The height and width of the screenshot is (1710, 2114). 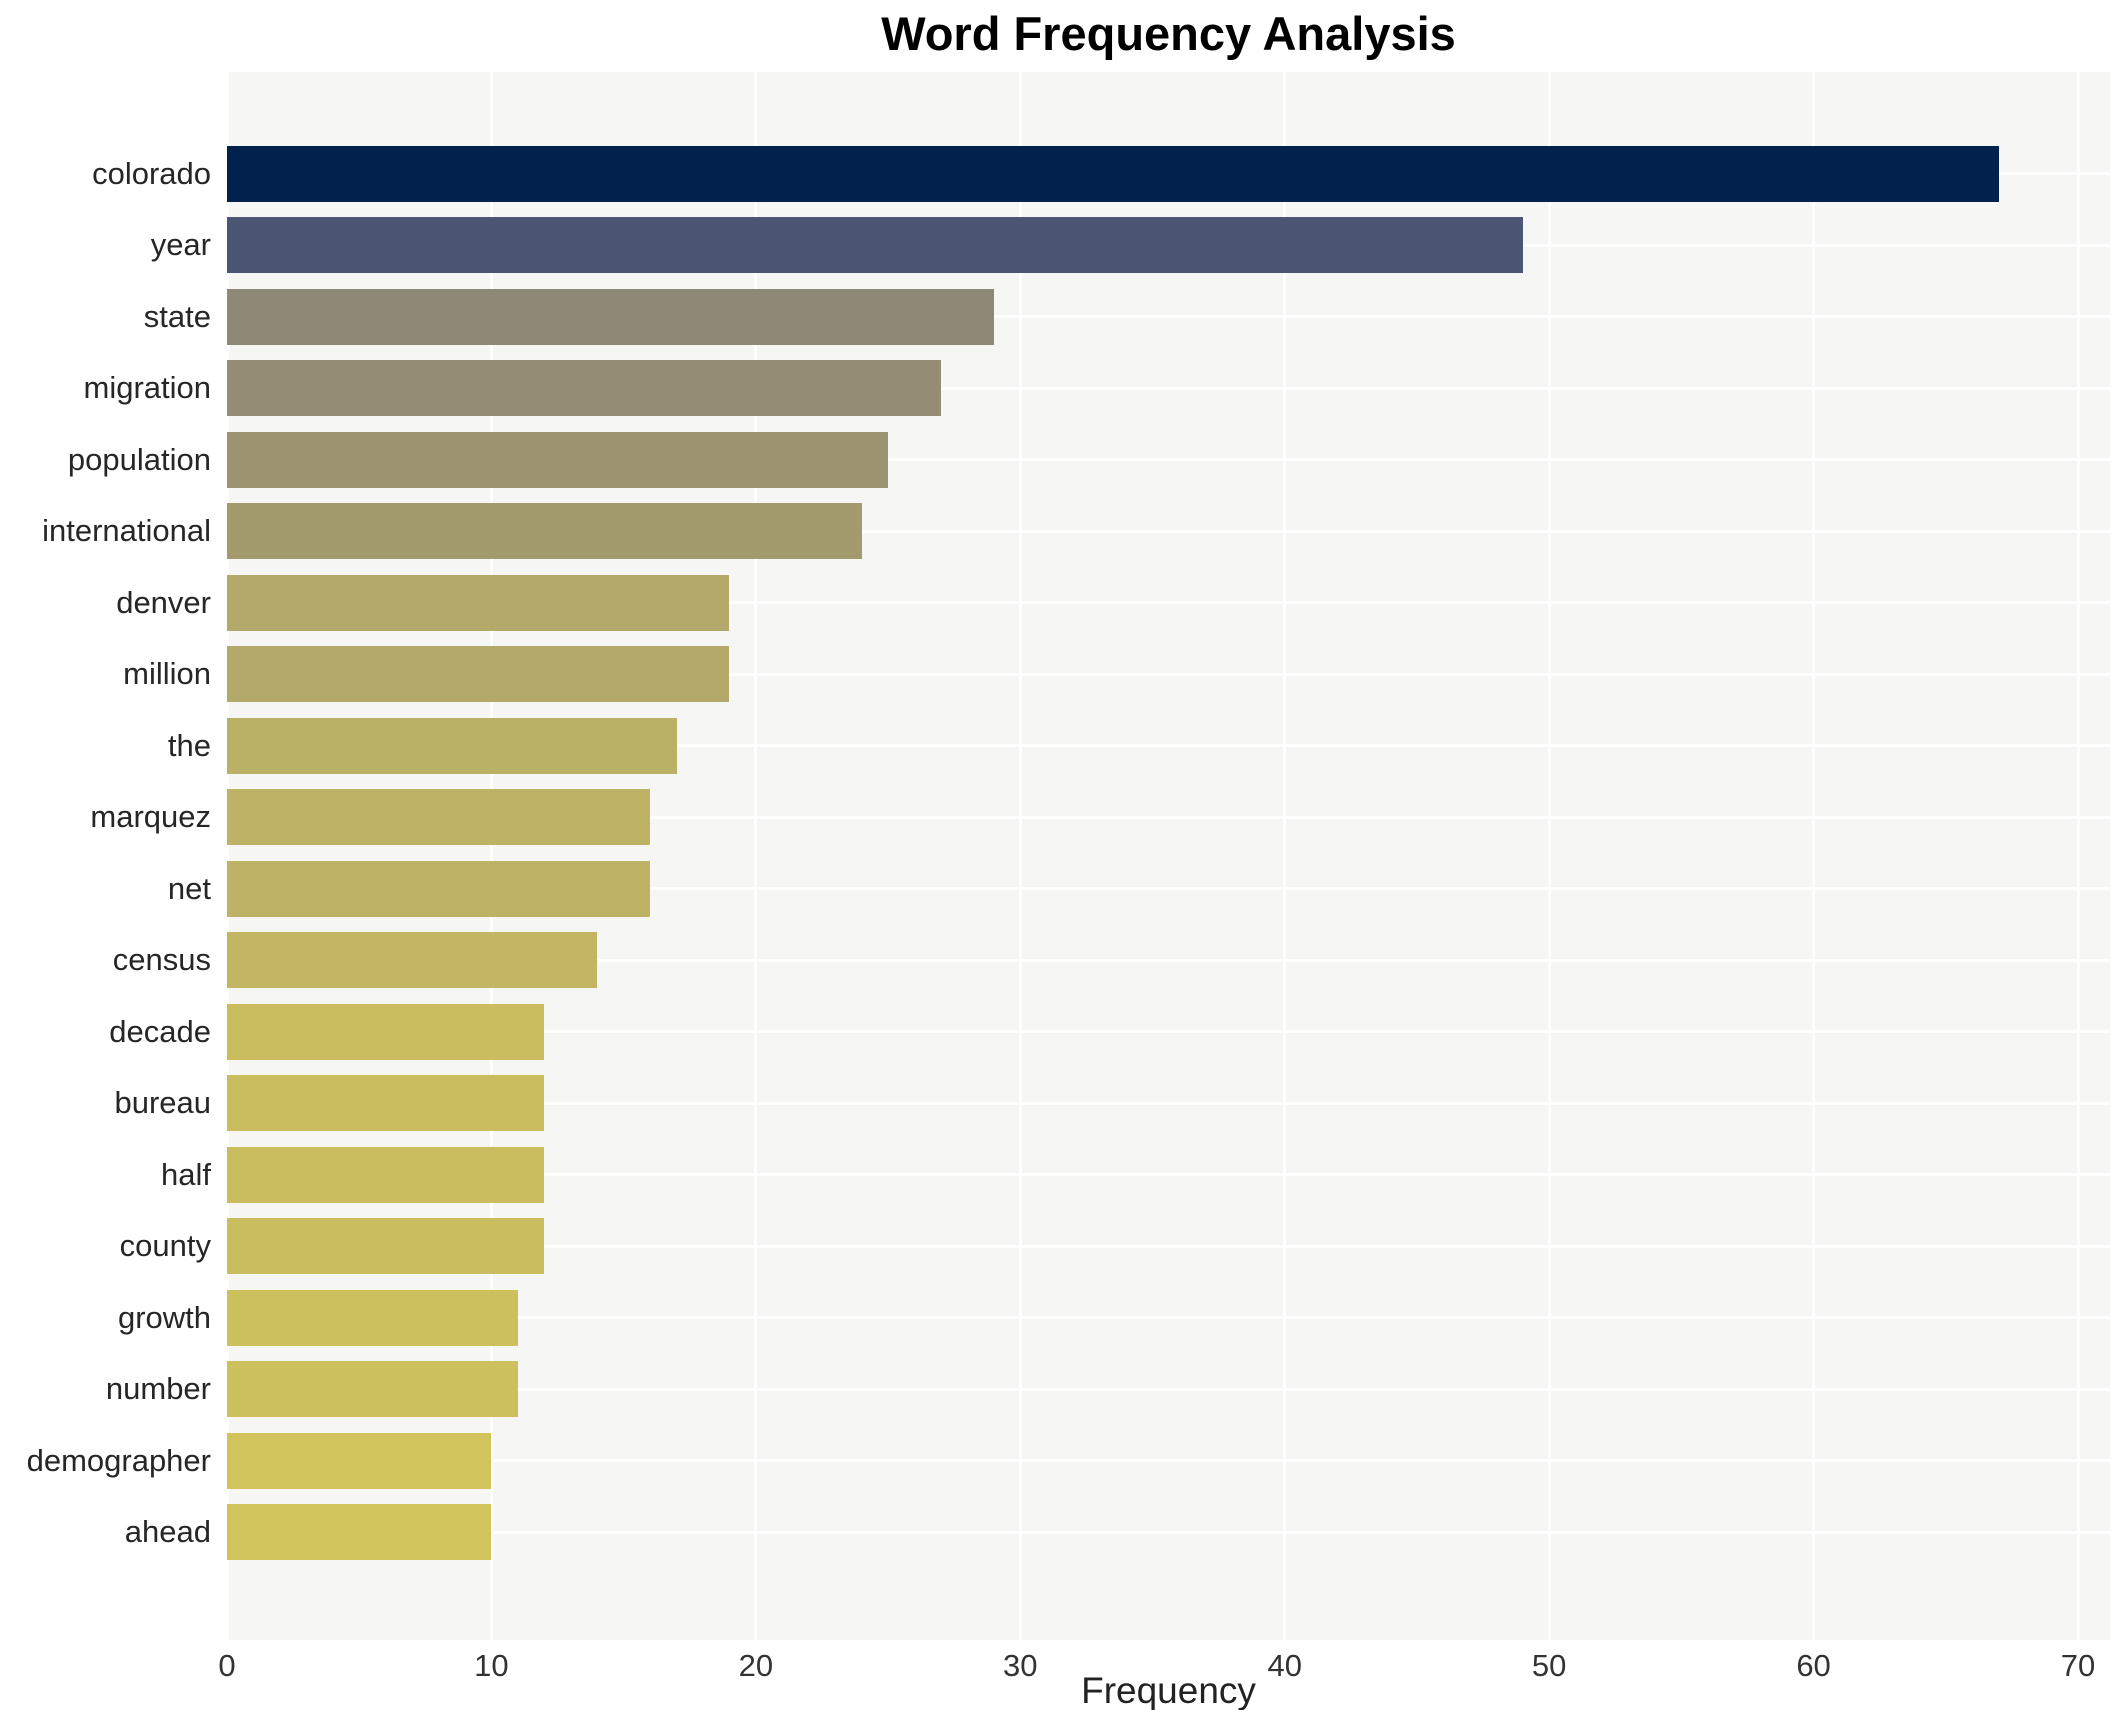 What do you see at coordinates (147, 388) in the screenshot?
I see `category-label: migration` at bounding box center [147, 388].